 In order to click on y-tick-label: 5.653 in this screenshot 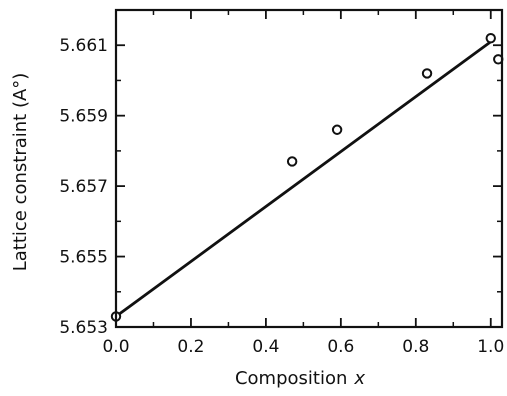, I will do `click(83, 328)`.